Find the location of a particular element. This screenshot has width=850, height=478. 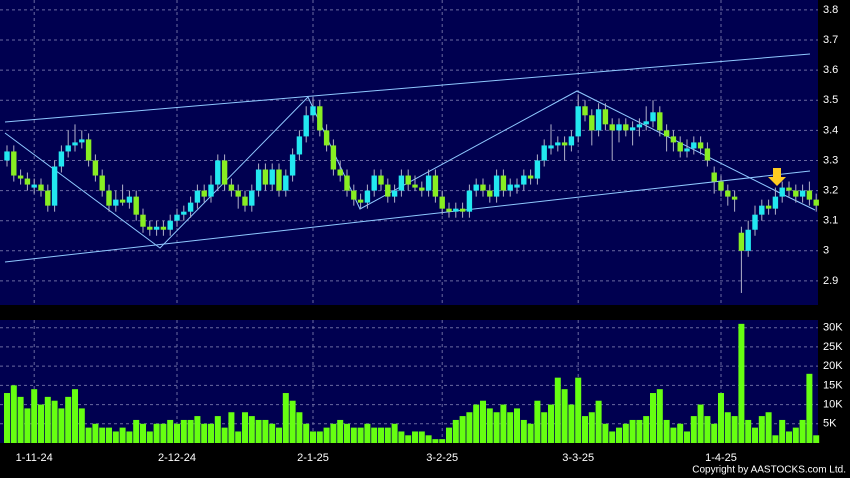

x-tick-label: 3-3-25 is located at coordinates (578, 458).